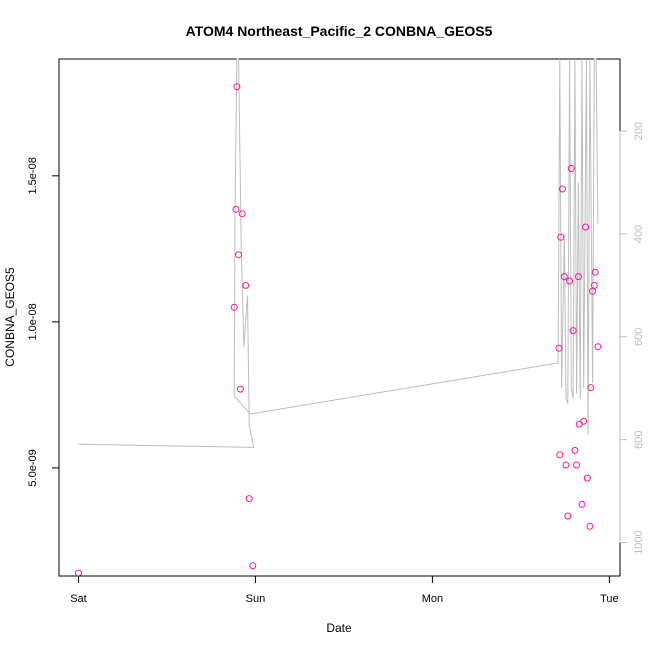  What do you see at coordinates (639, 439) in the screenshot?
I see `y2-tick-label: 800` at bounding box center [639, 439].